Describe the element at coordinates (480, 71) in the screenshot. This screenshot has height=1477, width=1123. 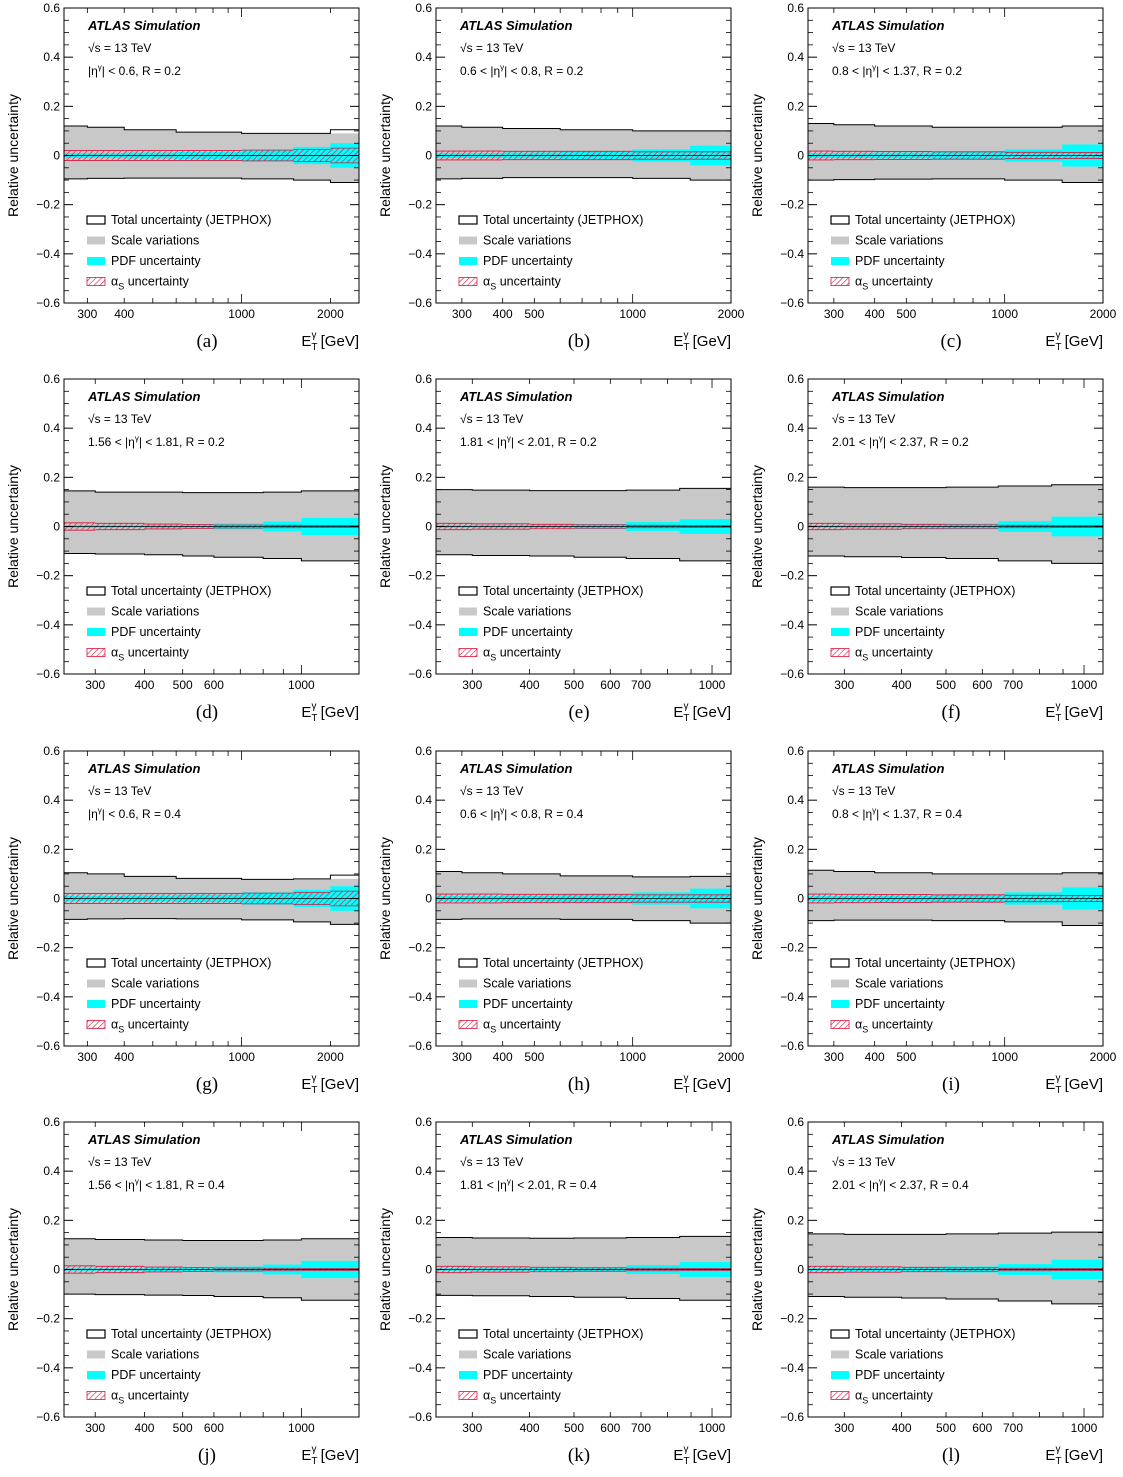
I see `region-label-part: 0.6 < |η` at that location.